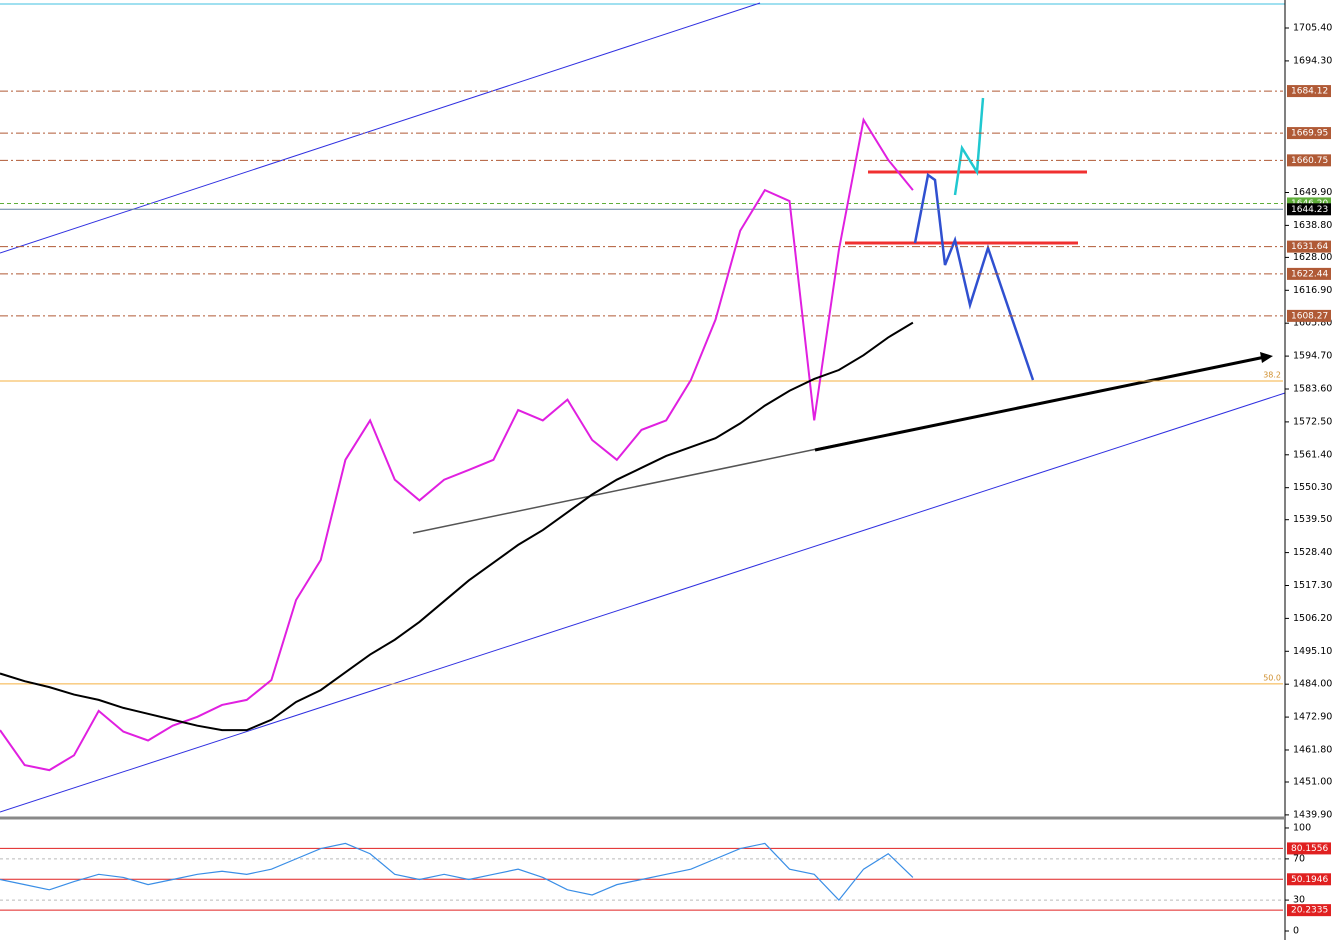 This screenshot has width=1332, height=940. I want to click on level-label: 1660.75, so click(1309, 161).